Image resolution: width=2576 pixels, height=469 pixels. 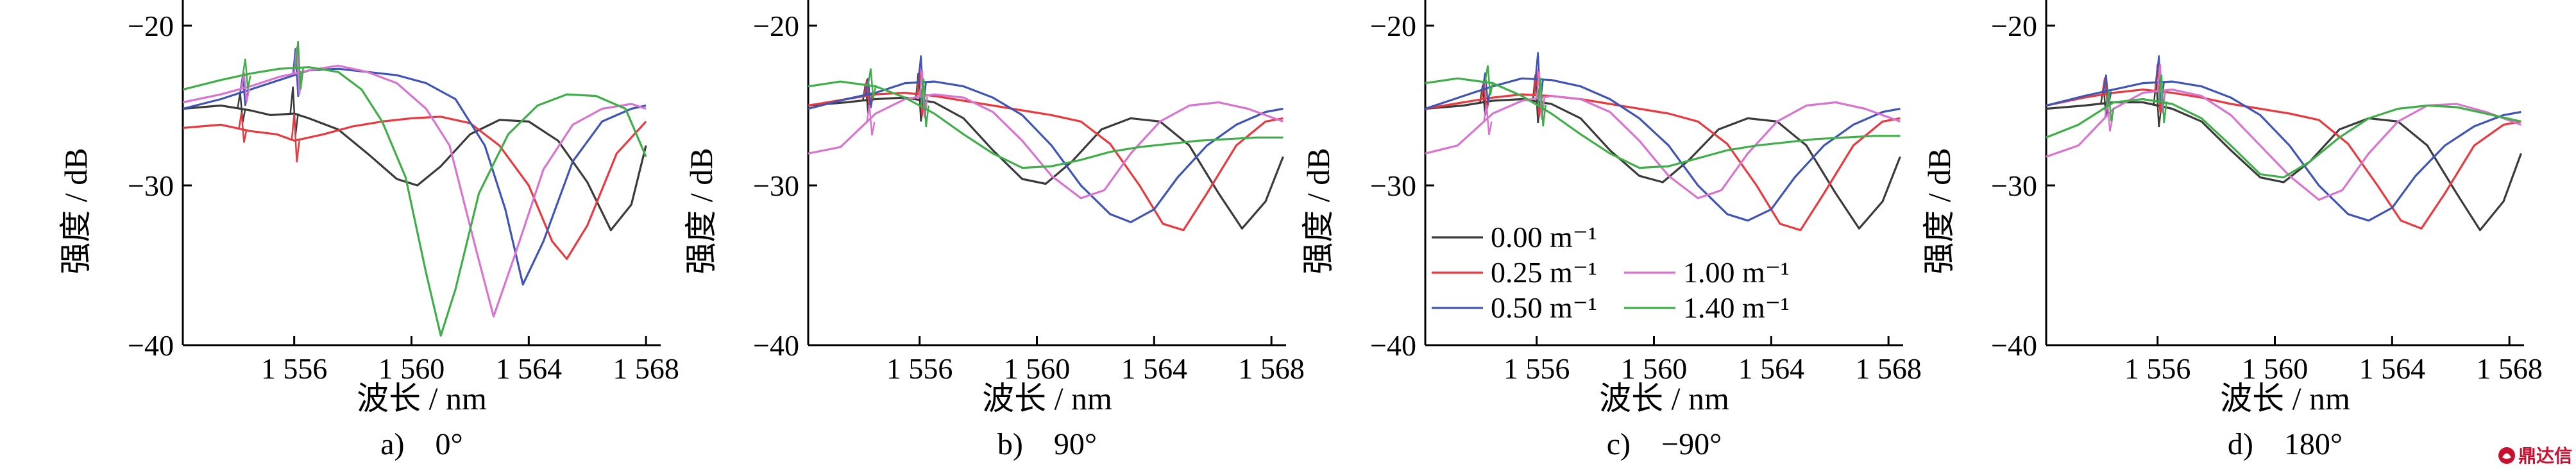 I want to click on legend-label: 0.50 m⁻¹, so click(x=1544, y=307).